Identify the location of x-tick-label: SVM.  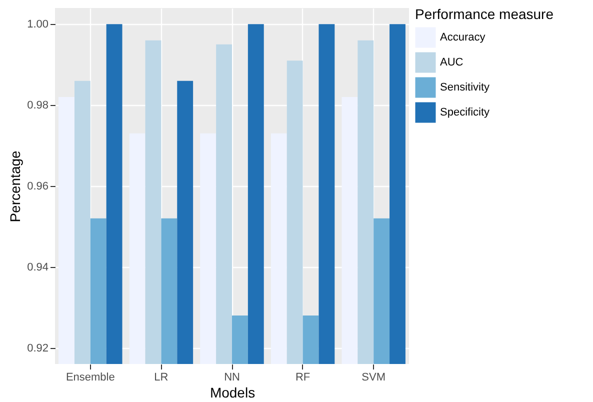
(374, 378).